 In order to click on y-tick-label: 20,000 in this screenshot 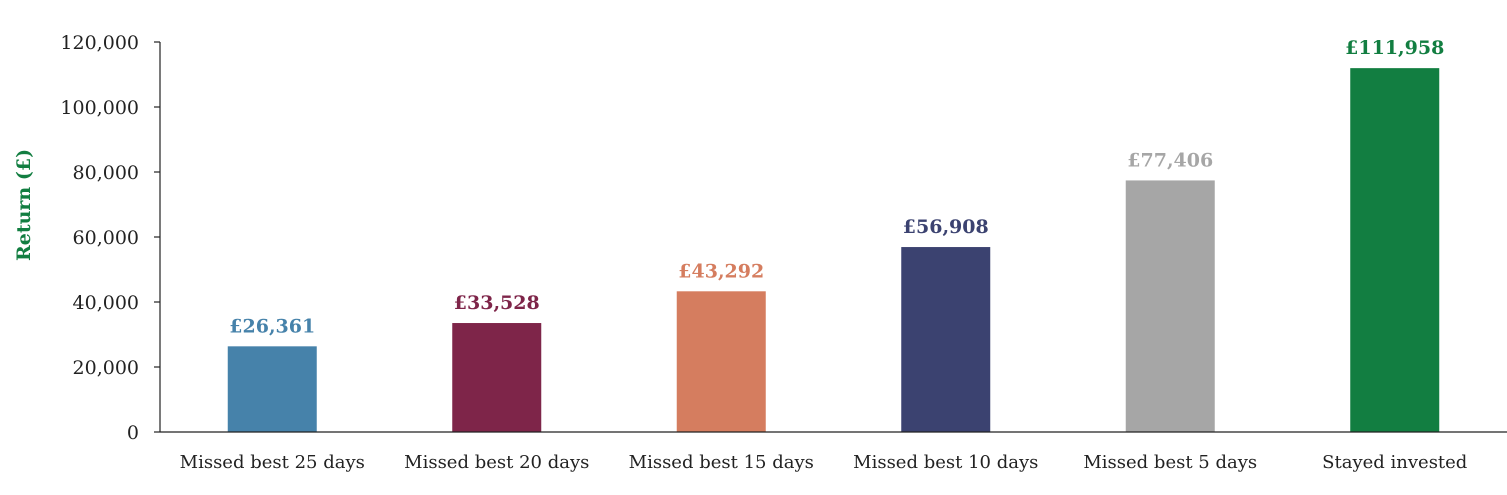, I will do `click(106, 368)`.